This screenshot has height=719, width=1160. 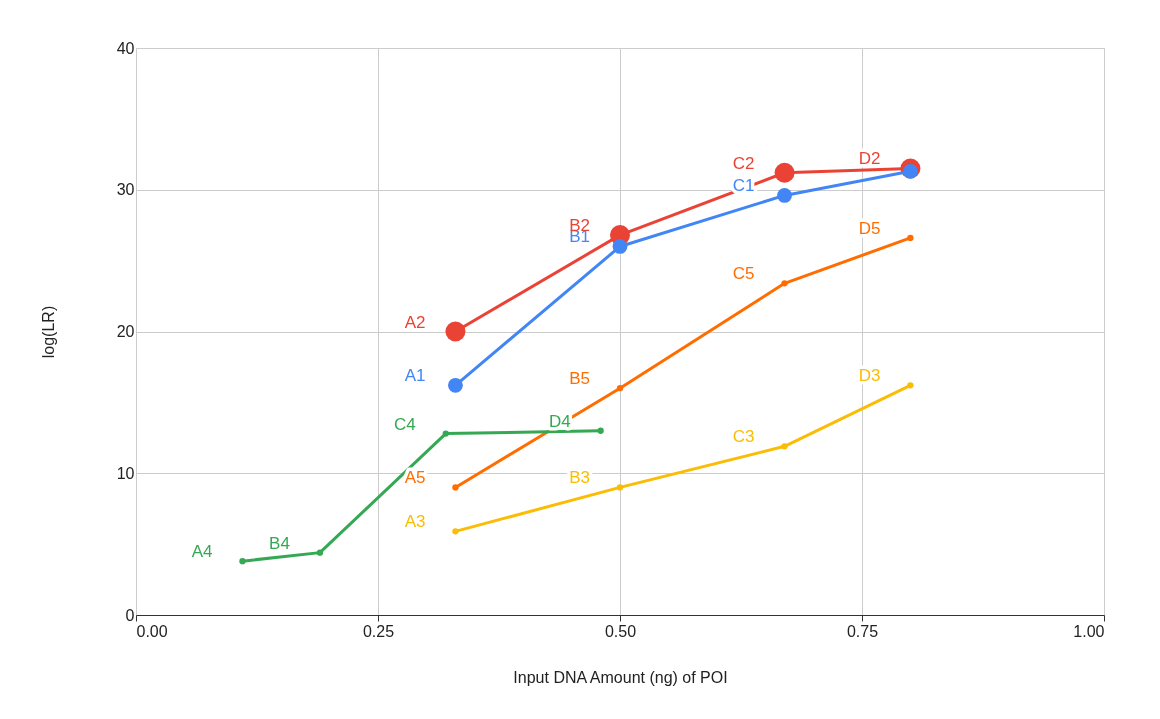 What do you see at coordinates (415, 376) in the screenshot?
I see `annotation: A1` at bounding box center [415, 376].